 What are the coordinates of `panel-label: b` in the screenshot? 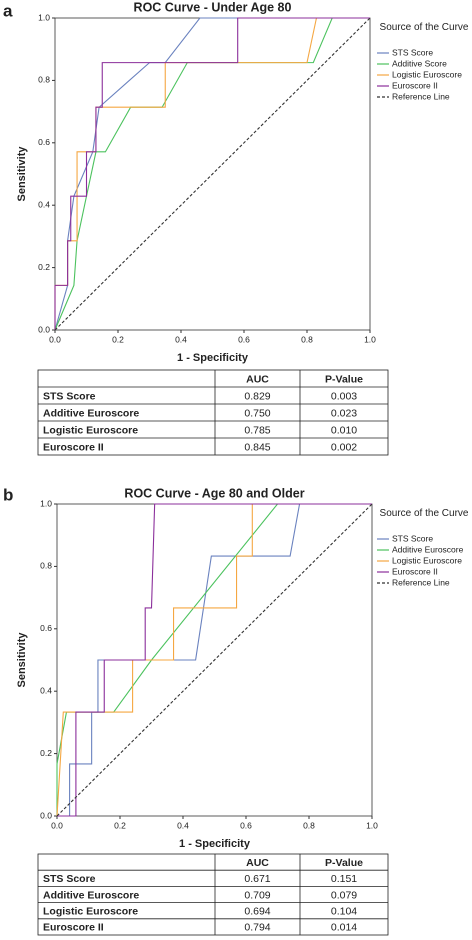 It's located at (8, 494).